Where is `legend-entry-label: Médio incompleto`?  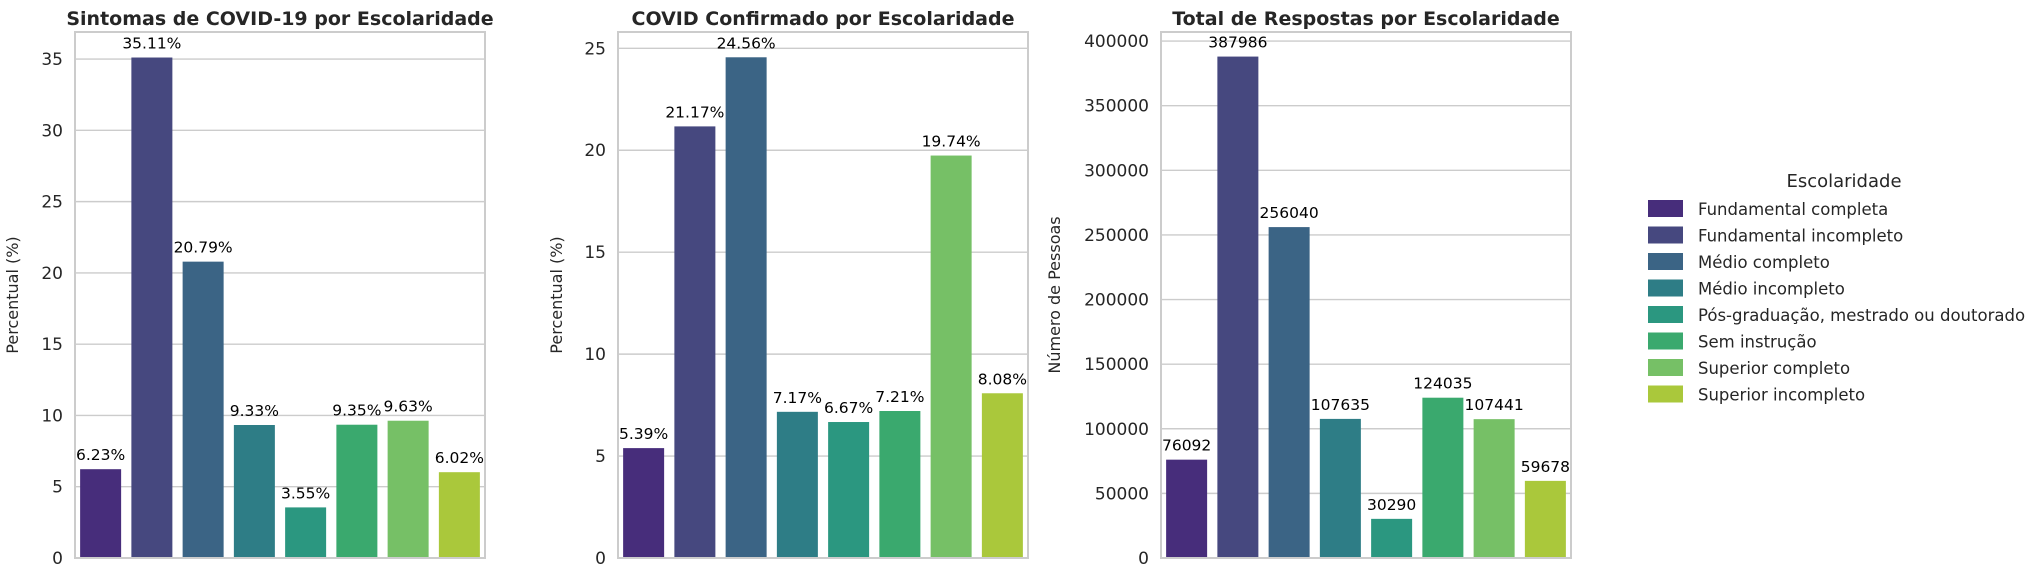 legend-entry-label: Médio incompleto is located at coordinates (1771, 289).